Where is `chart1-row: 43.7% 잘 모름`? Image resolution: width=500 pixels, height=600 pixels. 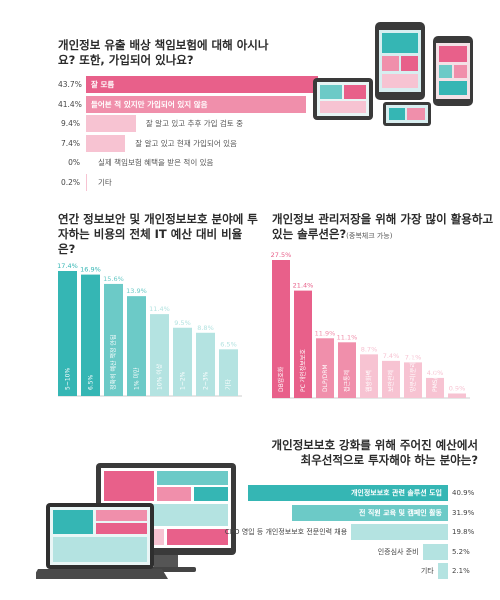 chart1-row: 43.7% 잘 모름 is located at coordinates (208, 84).